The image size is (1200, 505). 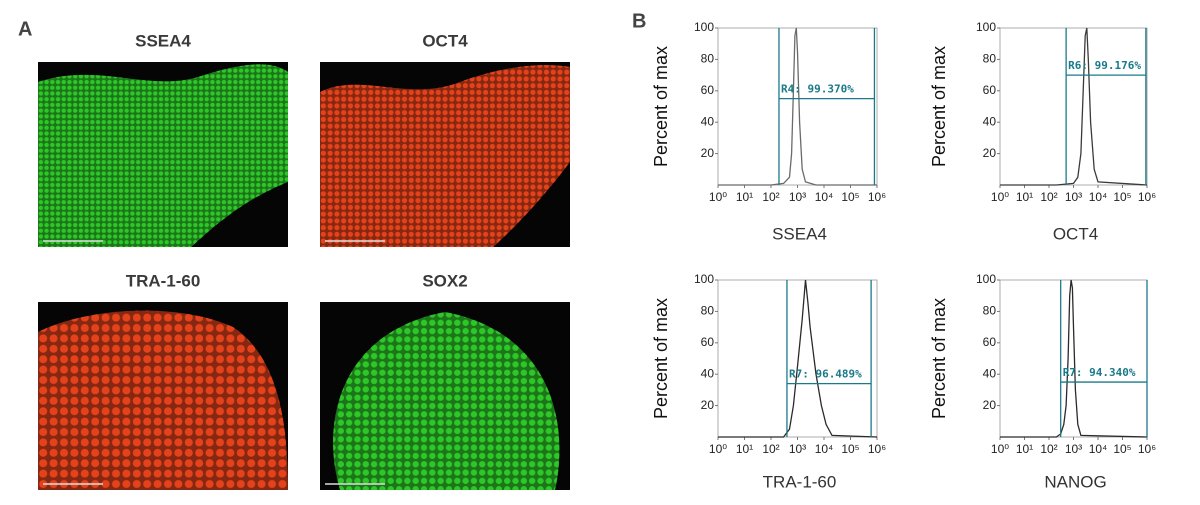 What do you see at coordinates (825, 374) in the screenshot?
I see `gate-label: R7: 96.489%` at bounding box center [825, 374].